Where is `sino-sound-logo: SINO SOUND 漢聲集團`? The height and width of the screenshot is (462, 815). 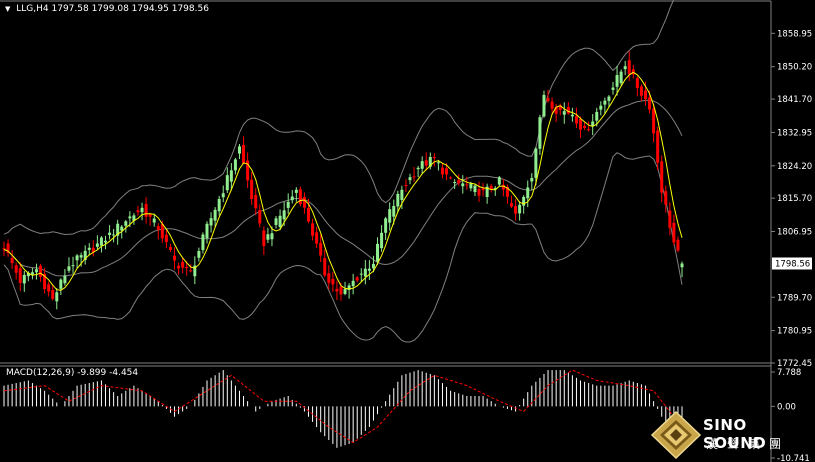
sino-sound-logo: SINO SOUND 漢聲集團 is located at coordinates (731, 435).